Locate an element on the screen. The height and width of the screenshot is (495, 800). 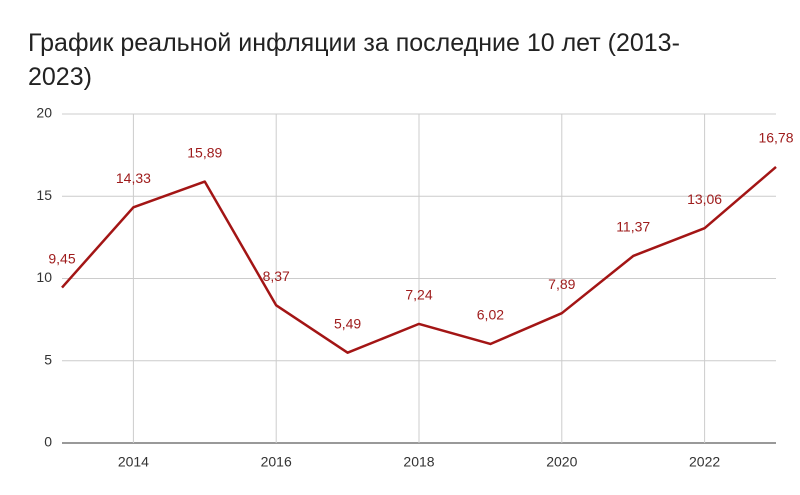
y-tick-label: 0 is located at coordinates (48, 442).